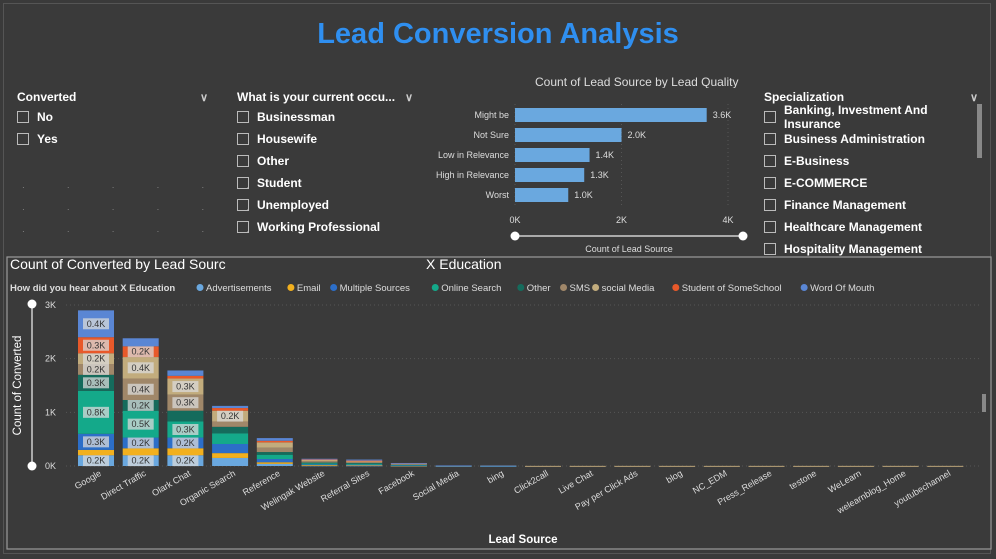 The height and width of the screenshot is (559, 996). What do you see at coordinates (732, 288) in the screenshot?
I see `legend-entry: Student of SomeSchool` at bounding box center [732, 288].